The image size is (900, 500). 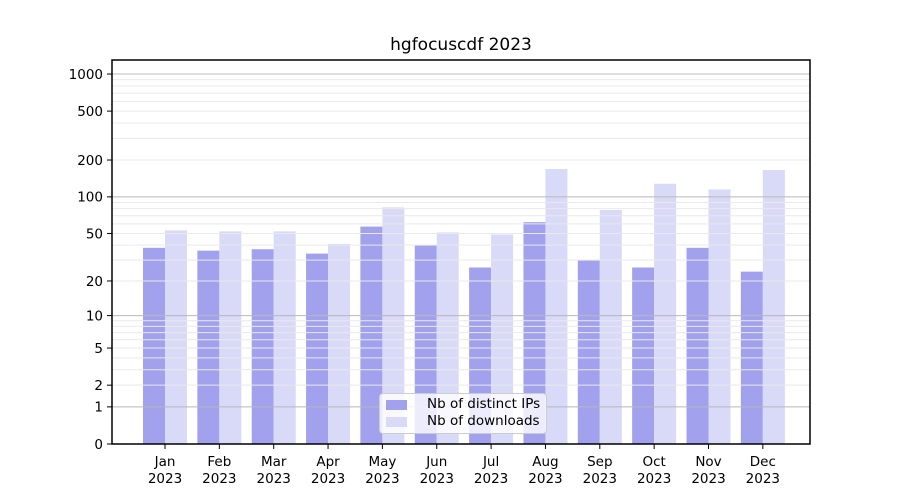 What do you see at coordinates (317, 348) in the screenshot?
I see `bar-ips-apr` at bounding box center [317, 348].